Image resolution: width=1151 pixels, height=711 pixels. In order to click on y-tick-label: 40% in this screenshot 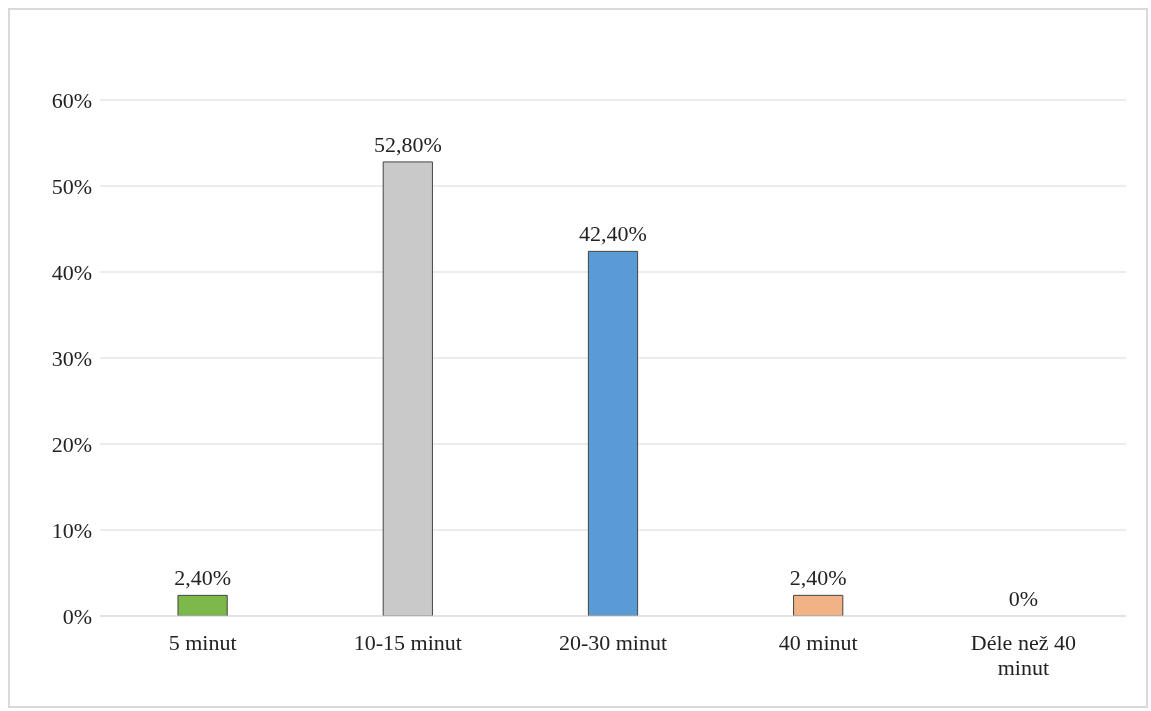, I will do `click(71, 272)`.